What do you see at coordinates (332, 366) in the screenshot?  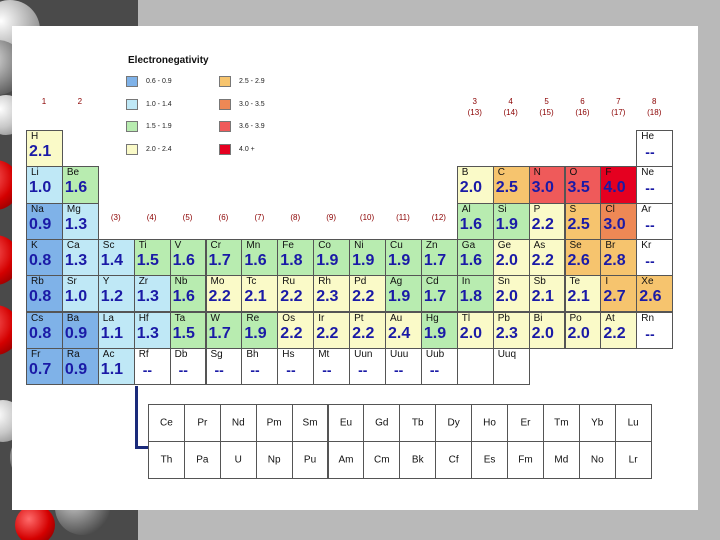 I see `element-cell: Mt --` at bounding box center [332, 366].